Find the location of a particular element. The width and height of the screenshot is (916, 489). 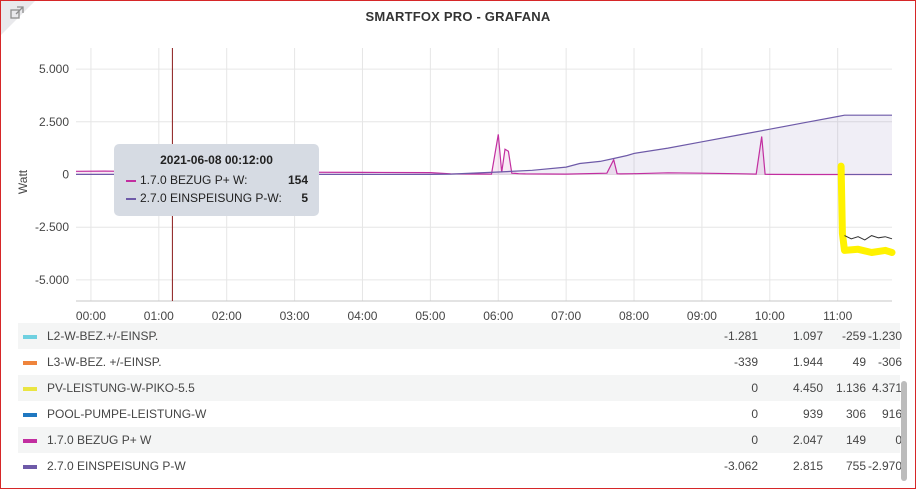

legend-row: L2-W-BEZ.+/-EINSP. -1.281 1.097 -259 -1.230 is located at coordinates (460, 336).